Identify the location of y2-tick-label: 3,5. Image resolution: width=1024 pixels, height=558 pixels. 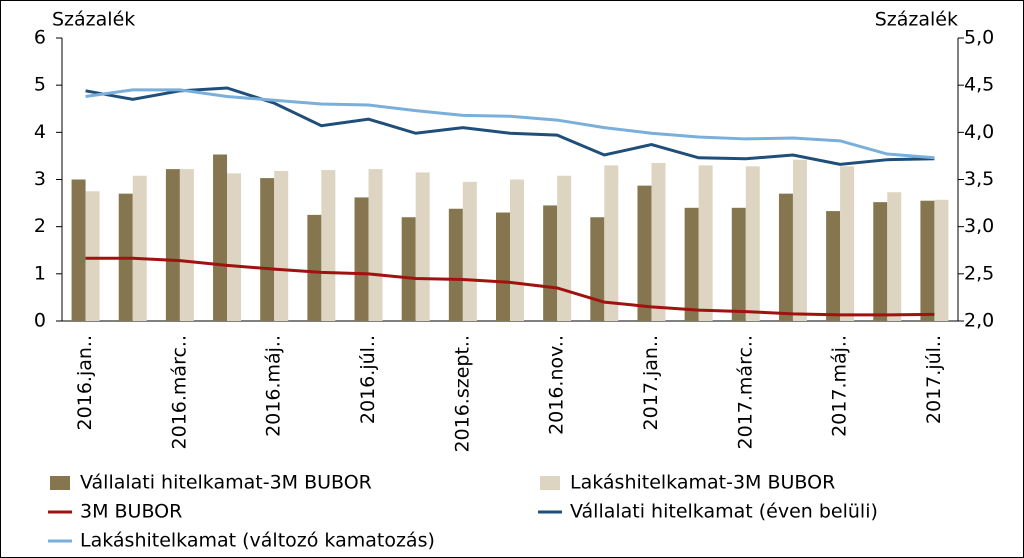
(979, 179).